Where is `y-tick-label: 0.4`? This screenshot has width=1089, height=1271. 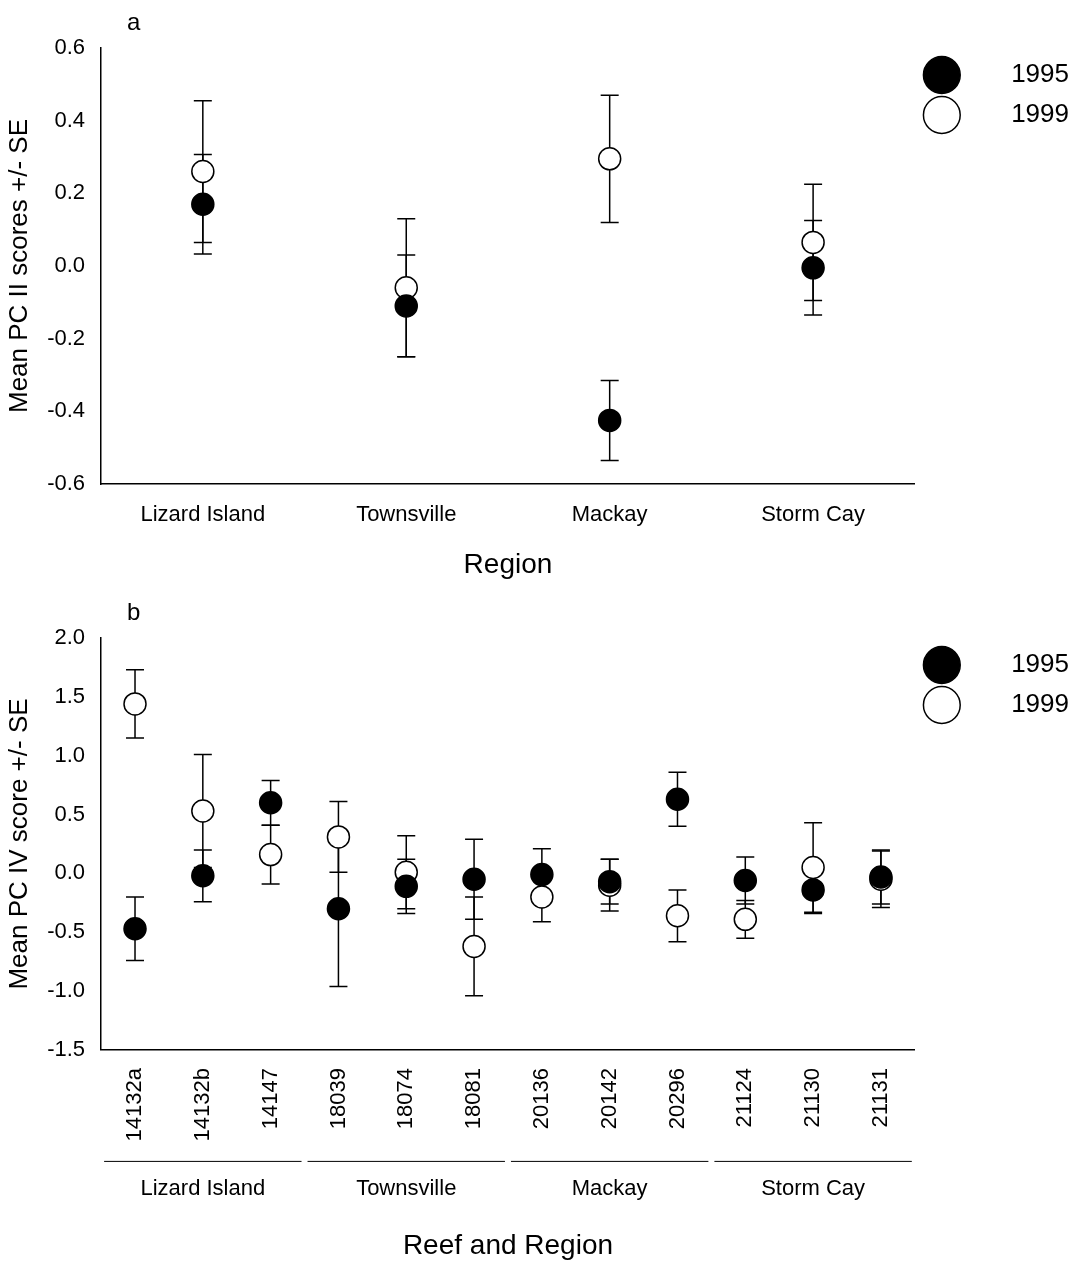
y-tick-label: 0.4 is located at coordinates (70, 119).